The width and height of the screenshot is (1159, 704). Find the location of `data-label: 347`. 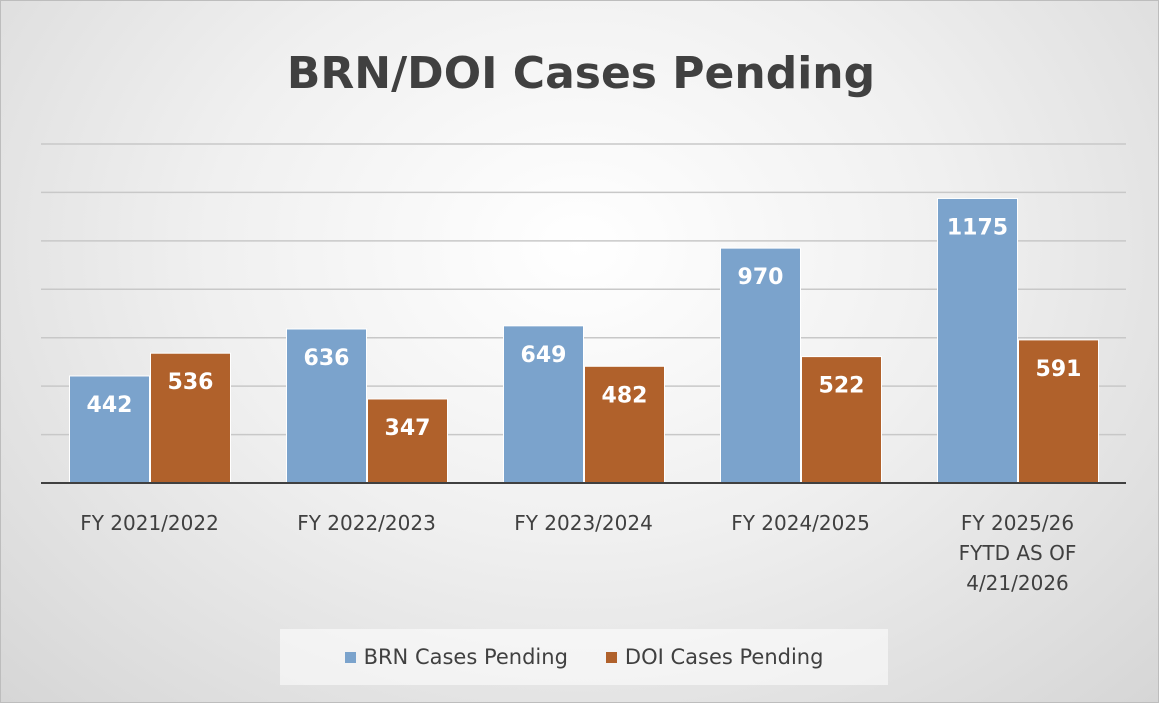

data-label: 347 is located at coordinates (408, 428).